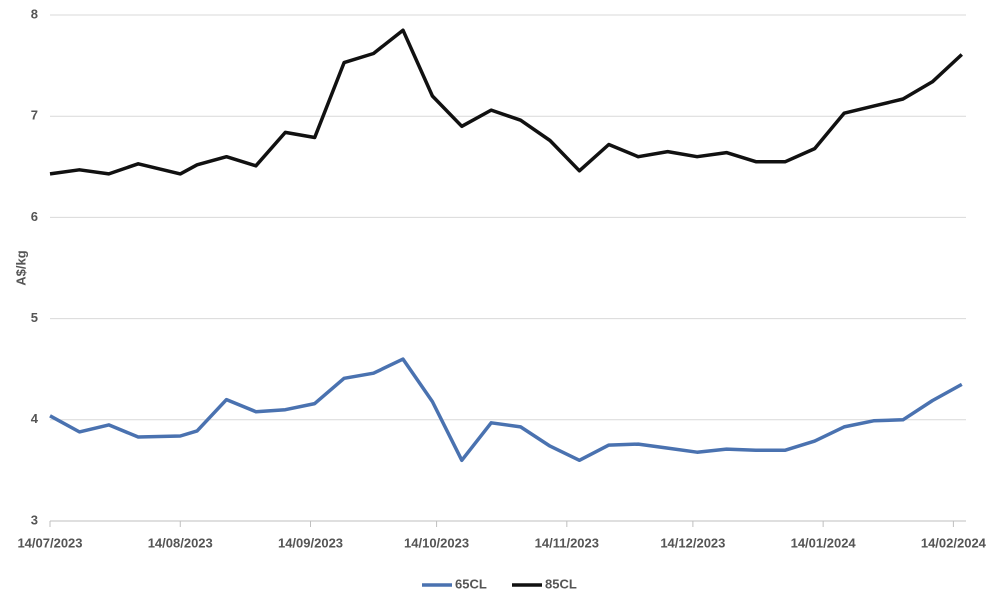  I want to click on y-tick-label: 4, so click(35, 418).